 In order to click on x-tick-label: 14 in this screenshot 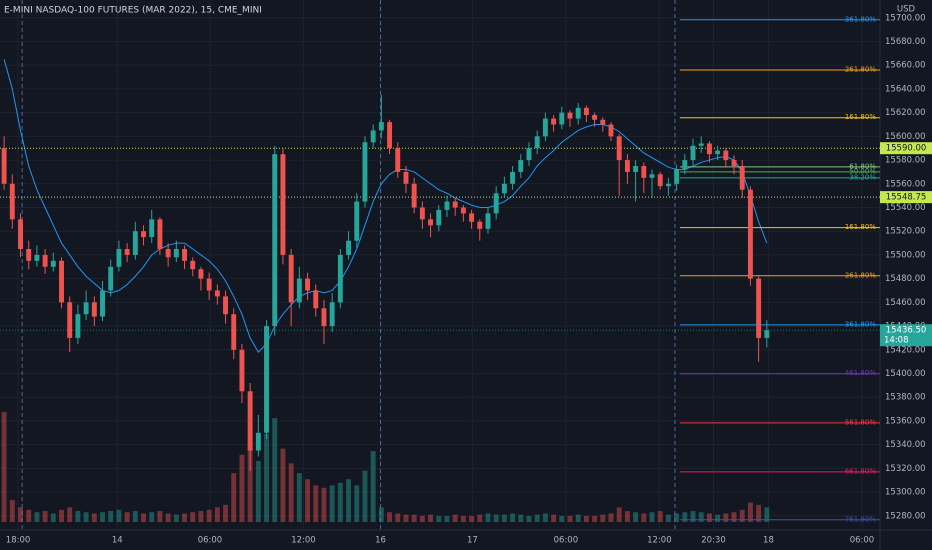, I will do `click(117, 541)`.